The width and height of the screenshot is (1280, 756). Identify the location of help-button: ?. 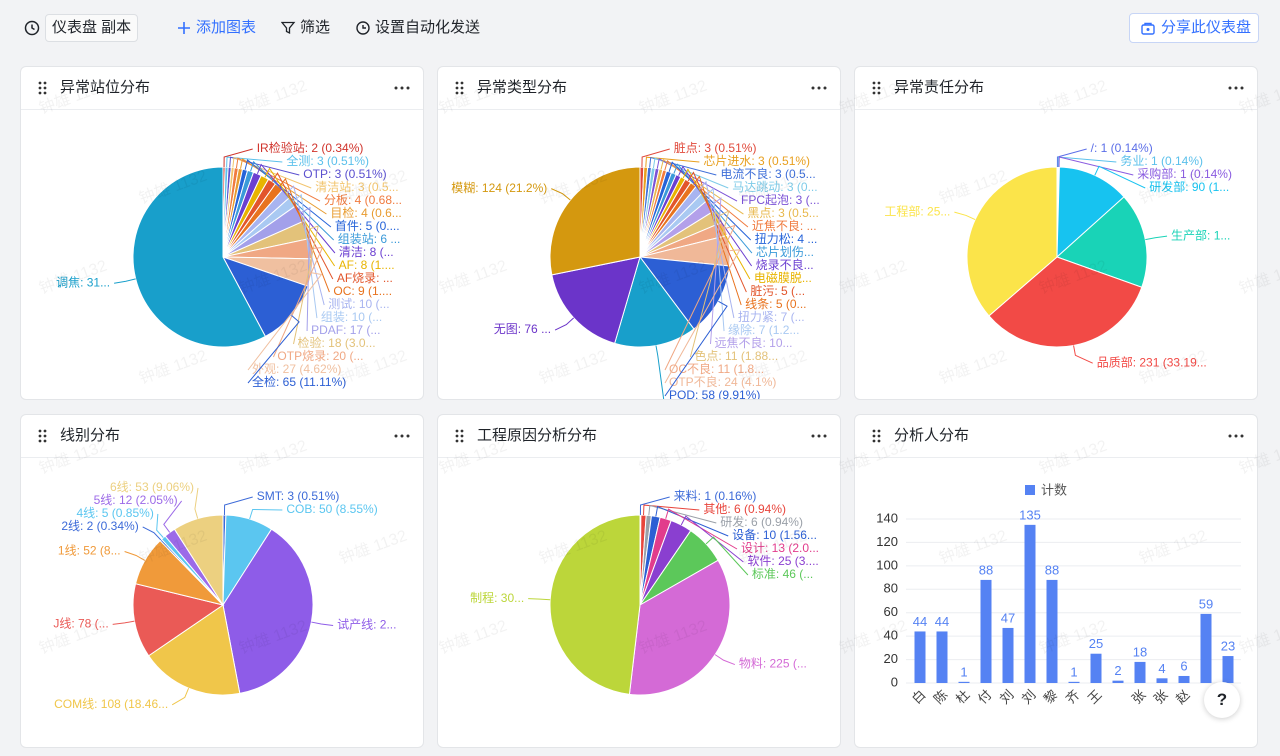
(1222, 700).